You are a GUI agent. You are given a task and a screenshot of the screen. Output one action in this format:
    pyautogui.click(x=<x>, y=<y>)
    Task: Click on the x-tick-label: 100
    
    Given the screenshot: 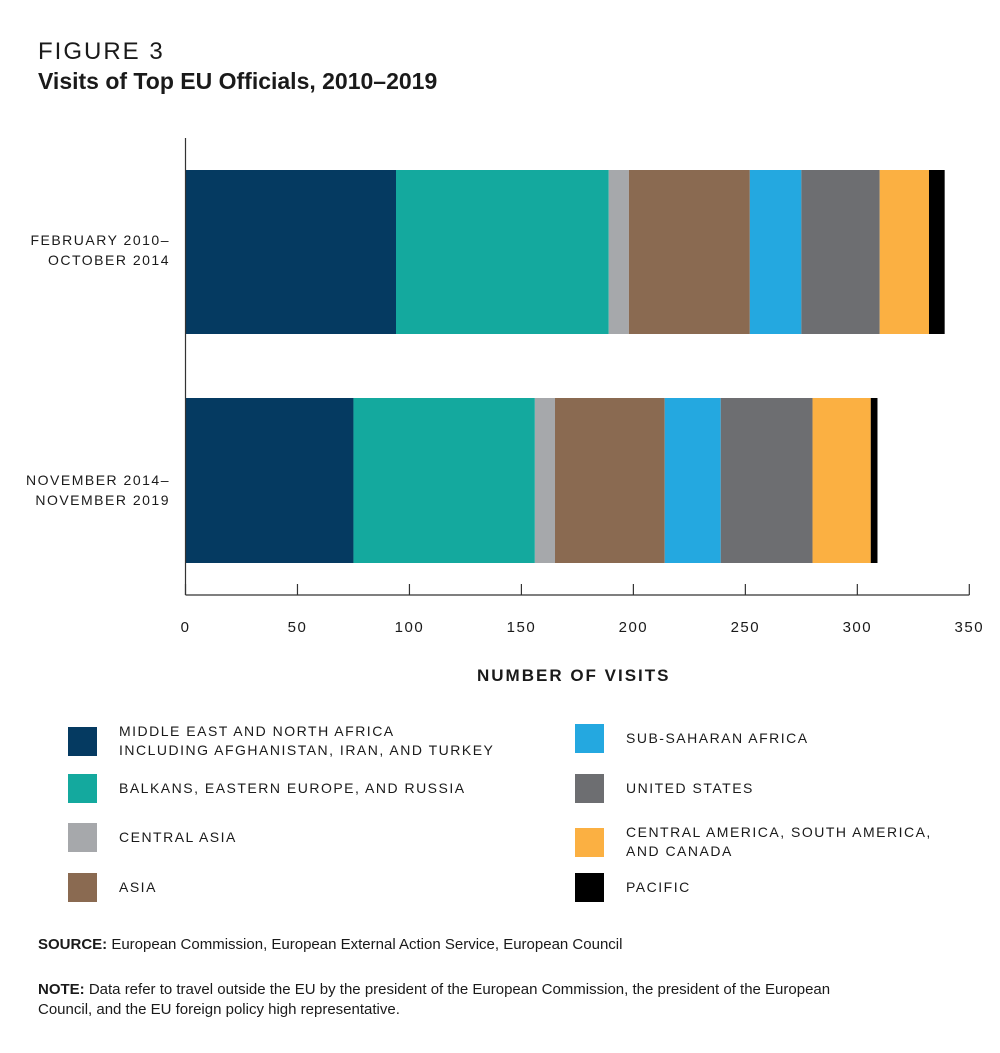 What is the action you would take?
    pyautogui.click(x=410, y=627)
    